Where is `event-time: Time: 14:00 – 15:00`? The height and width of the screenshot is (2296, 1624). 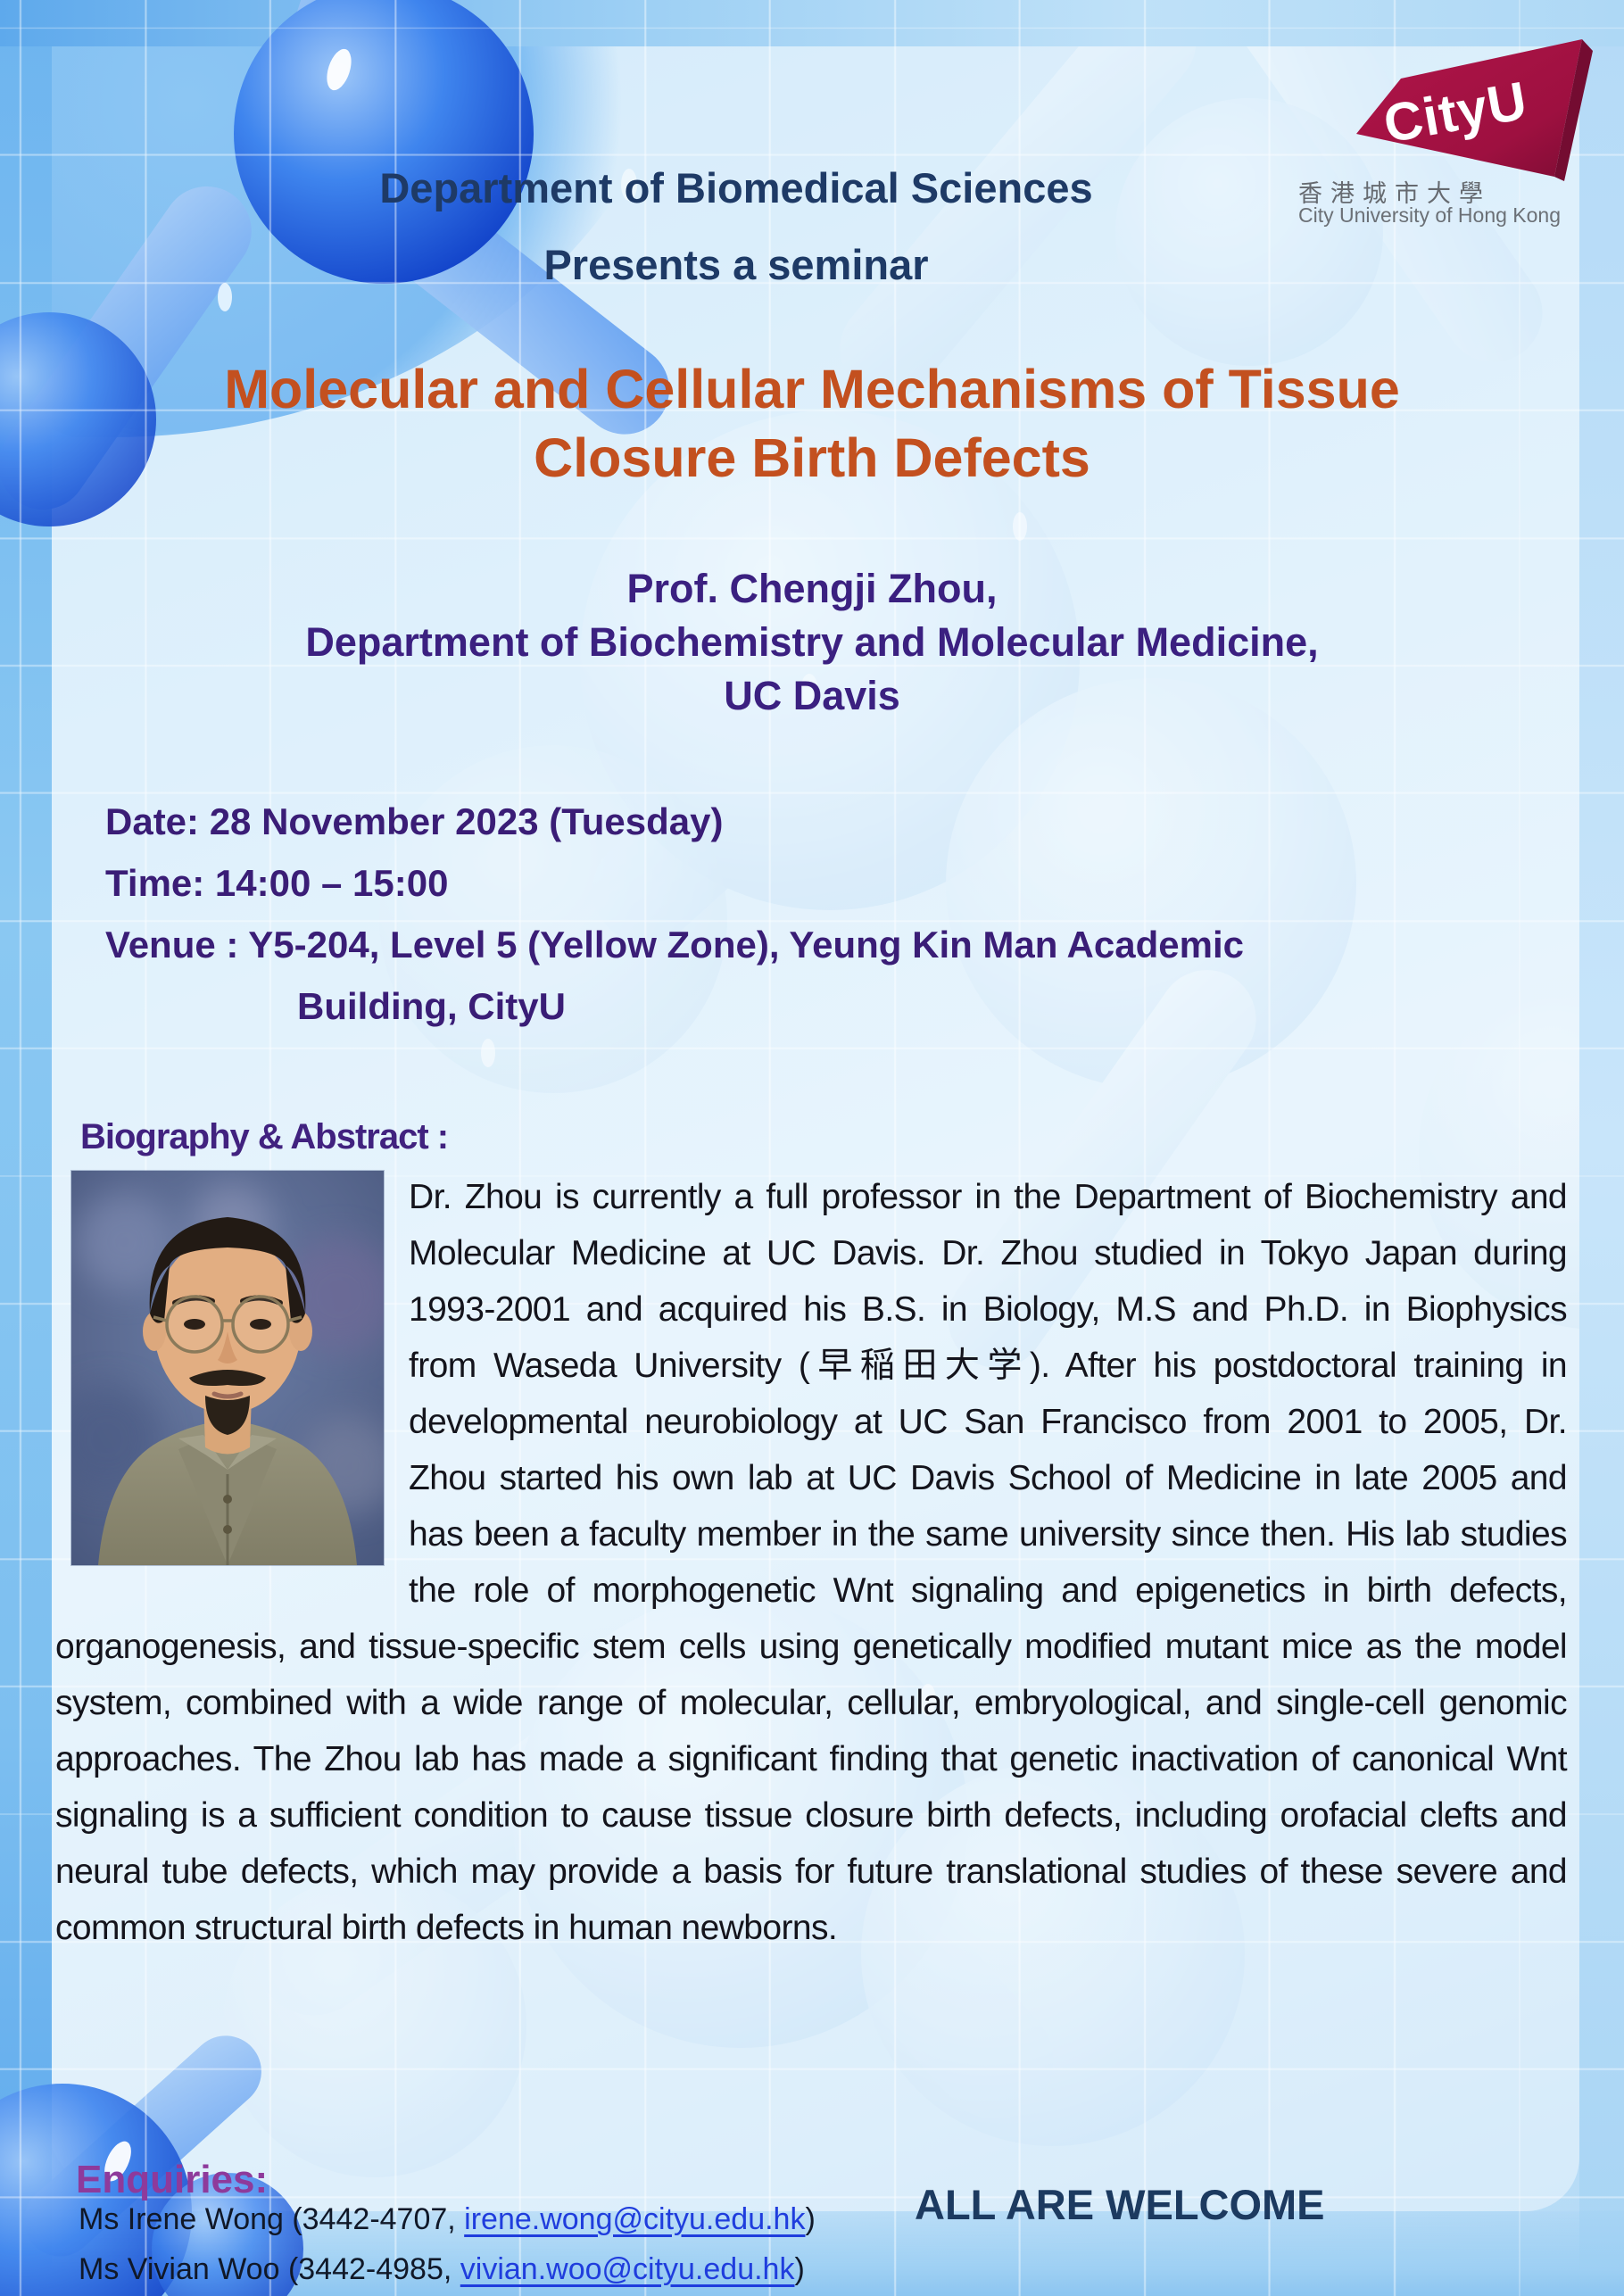
event-time: Time: 14:00 – 15:00 is located at coordinates (277, 883).